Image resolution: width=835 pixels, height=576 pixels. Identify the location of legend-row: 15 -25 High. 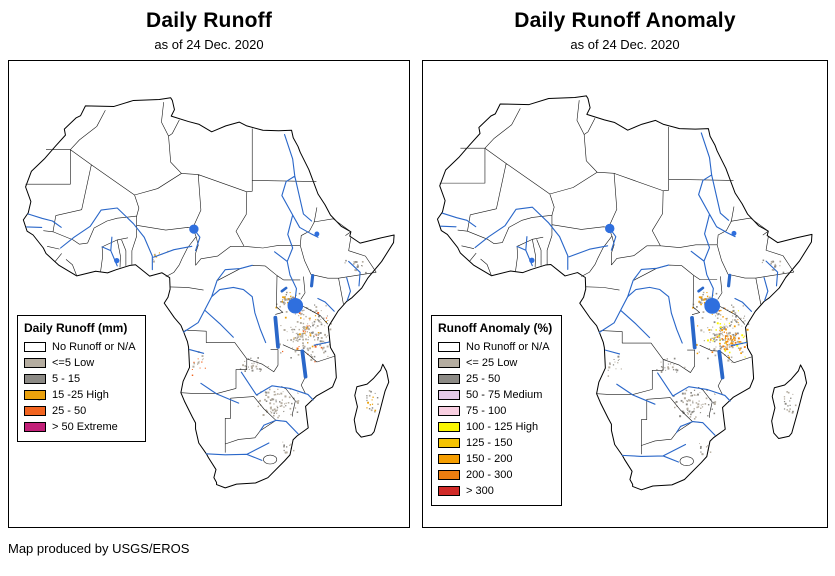
(80, 395).